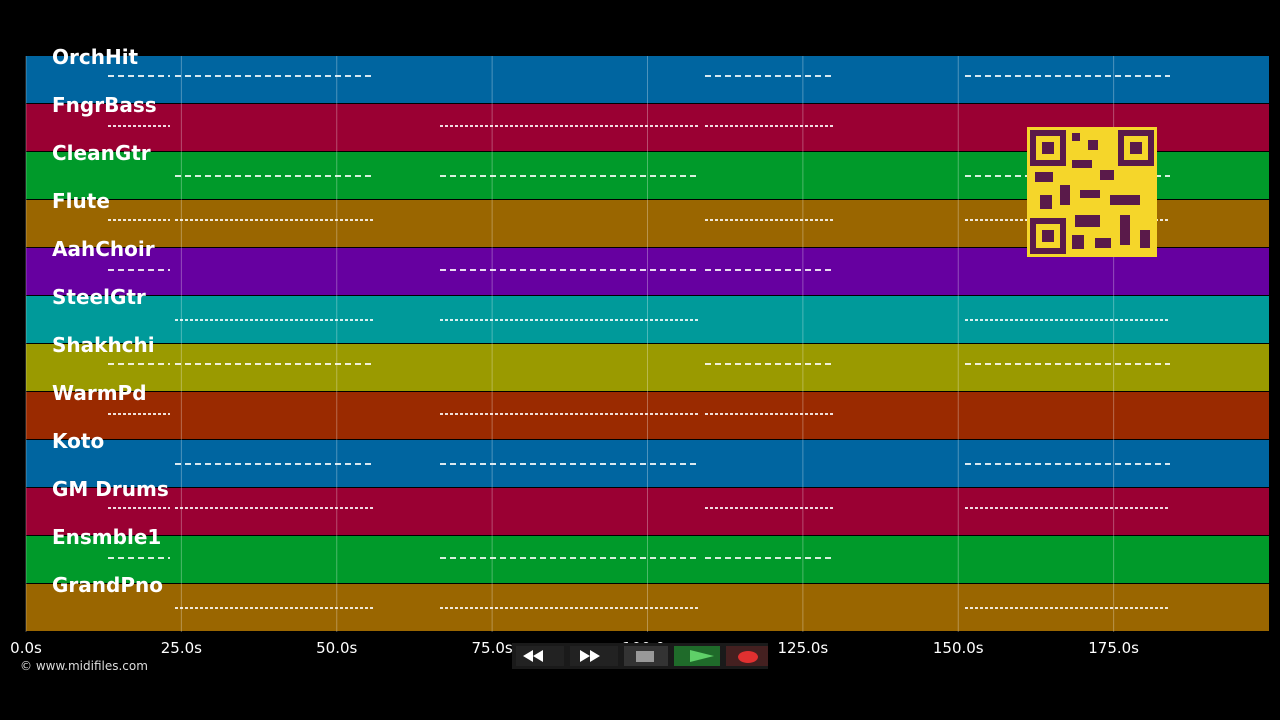 This screenshot has height=720, width=1280. What do you see at coordinates (181, 648) in the screenshot?
I see `time-tick-label: 25.0s` at bounding box center [181, 648].